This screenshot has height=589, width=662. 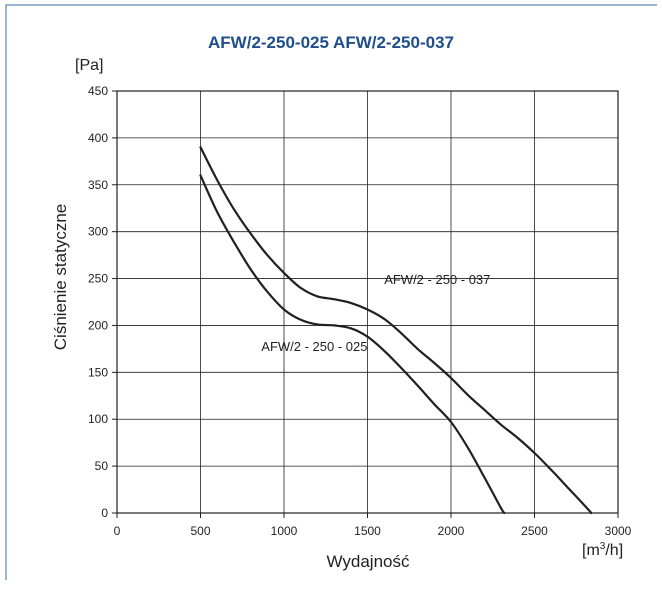 What do you see at coordinates (284, 531) in the screenshot?
I see `x-tick-label: 1000` at bounding box center [284, 531].